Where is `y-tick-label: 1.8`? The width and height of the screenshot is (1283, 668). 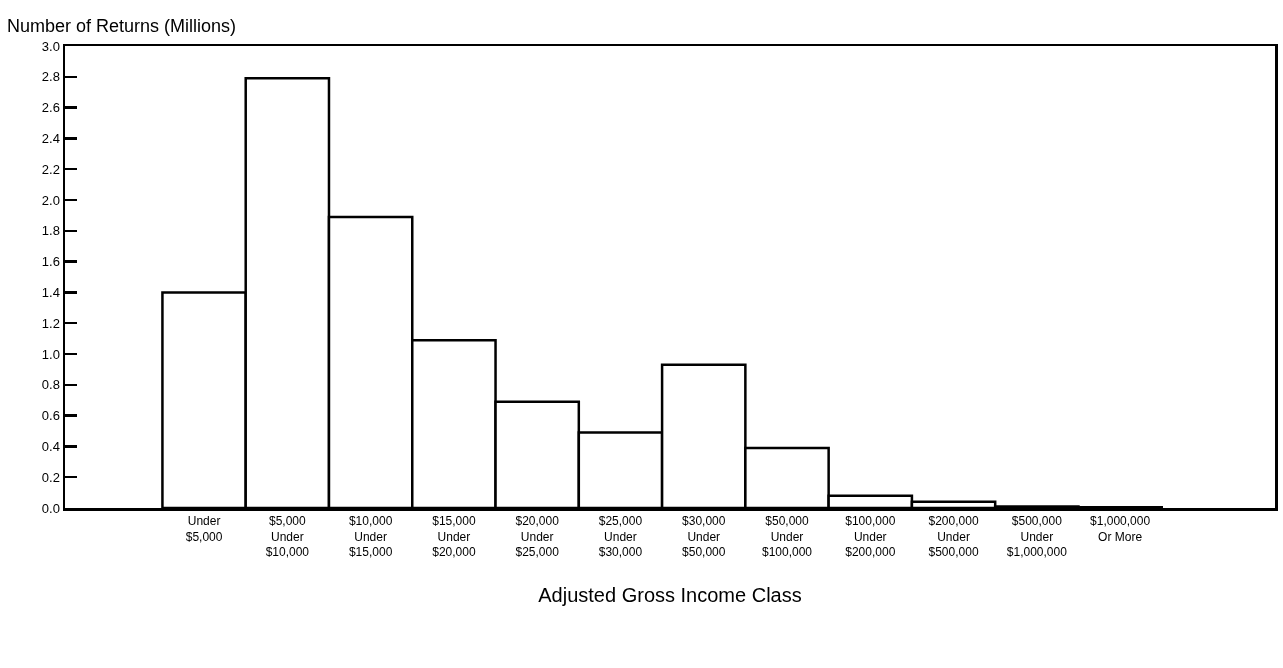
y-tick-label: 1.8 is located at coordinates (50, 231).